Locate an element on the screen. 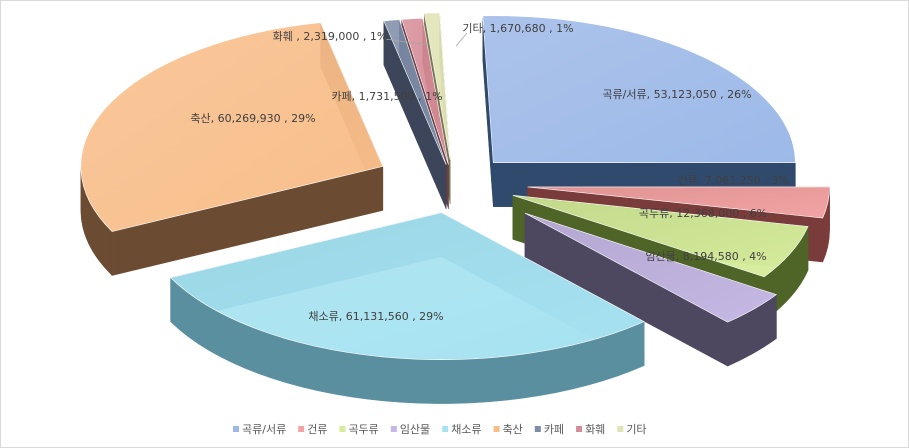  legend-entry: 곡두류 is located at coordinates (359, 429).